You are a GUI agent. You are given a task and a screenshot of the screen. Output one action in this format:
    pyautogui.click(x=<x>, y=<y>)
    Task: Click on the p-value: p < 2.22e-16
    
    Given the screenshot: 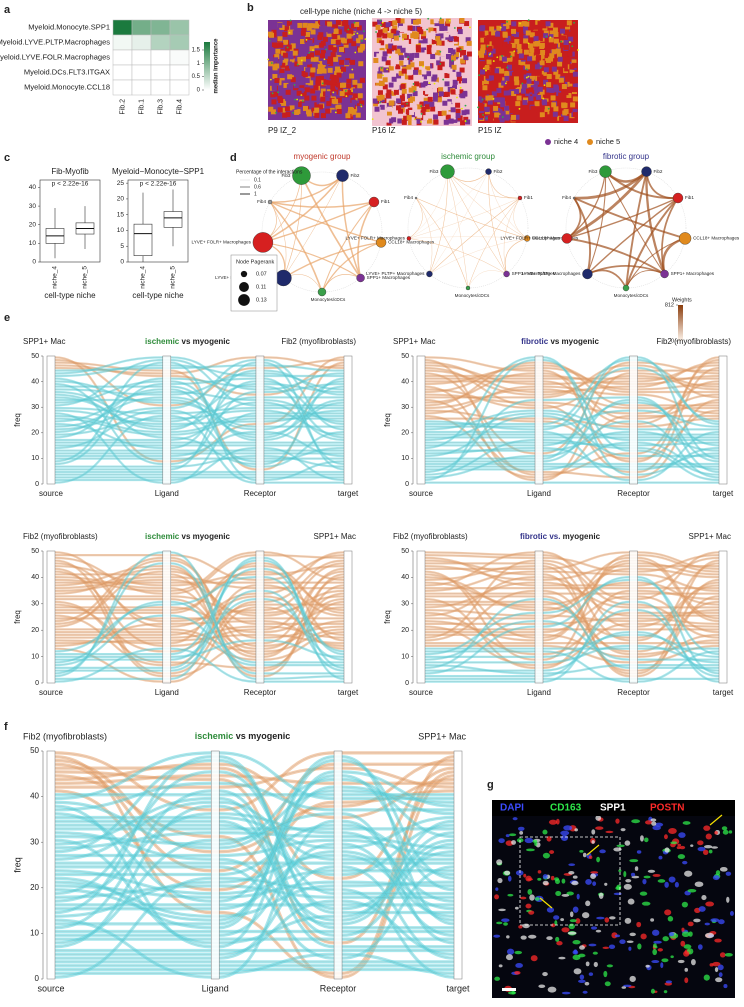 What is the action you would take?
    pyautogui.click(x=158, y=184)
    